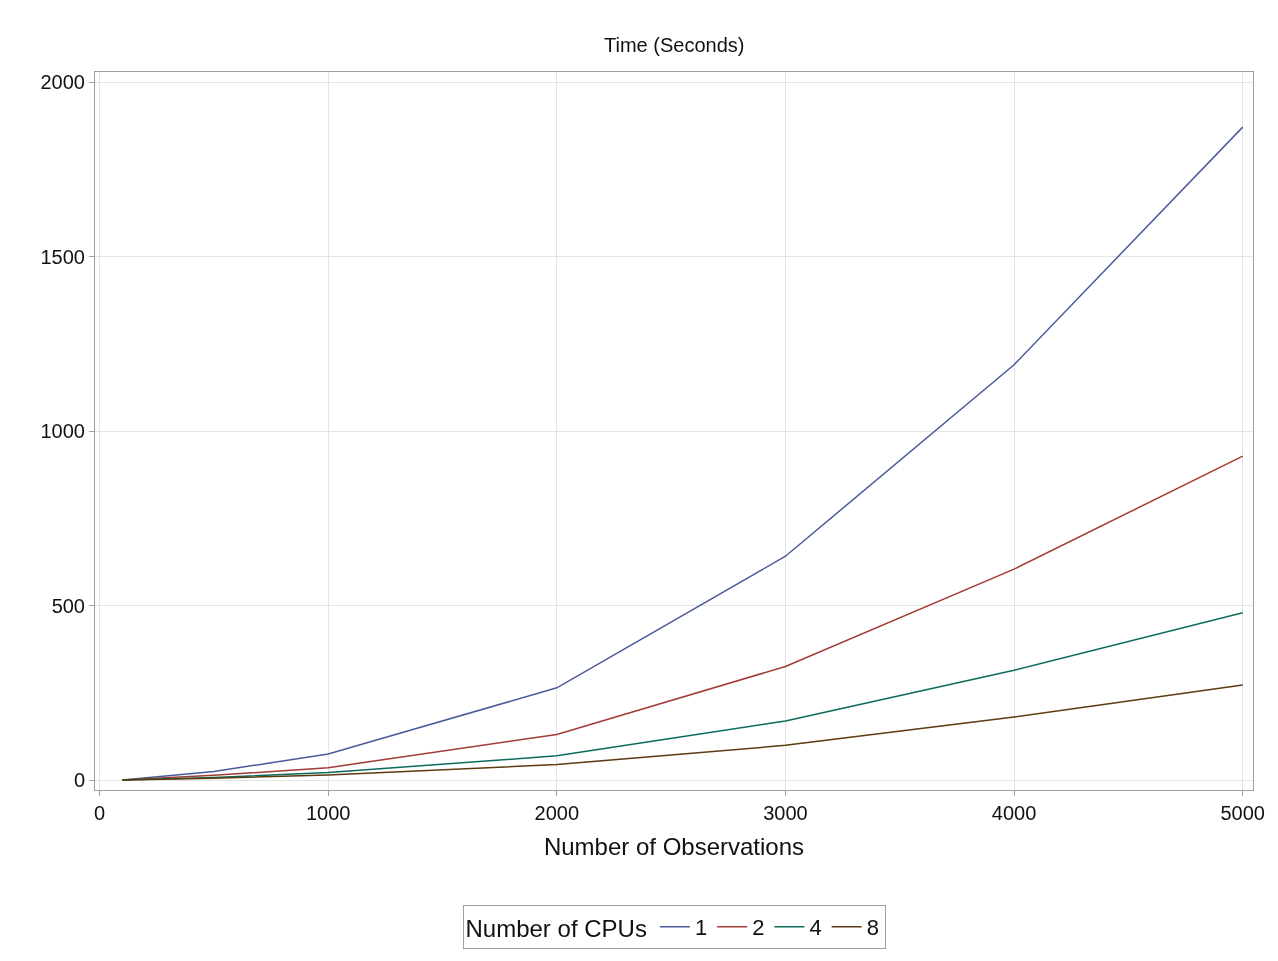 The image size is (1278, 961). What do you see at coordinates (62, 82) in the screenshot?
I see `y-tick-label: 2000` at bounding box center [62, 82].